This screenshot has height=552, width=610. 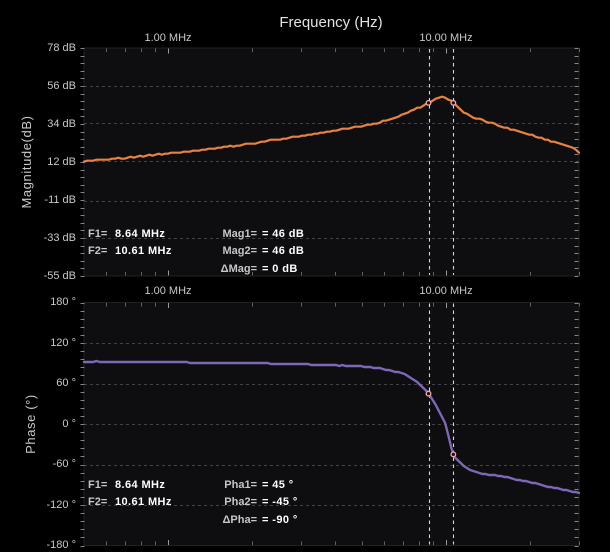 What do you see at coordinates (59, 276) in the screenshot?
I see `mag-ytick-label: -55 dB` at bounding box center [59, 276].